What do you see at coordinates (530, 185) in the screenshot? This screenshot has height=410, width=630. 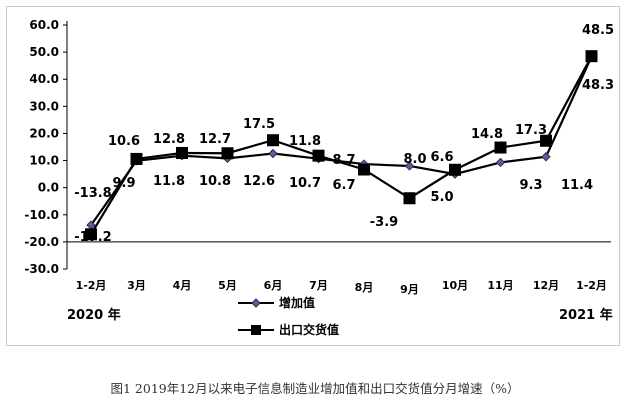 I see `data-label-value-added: 9.3` at bounding box center [530, 185].